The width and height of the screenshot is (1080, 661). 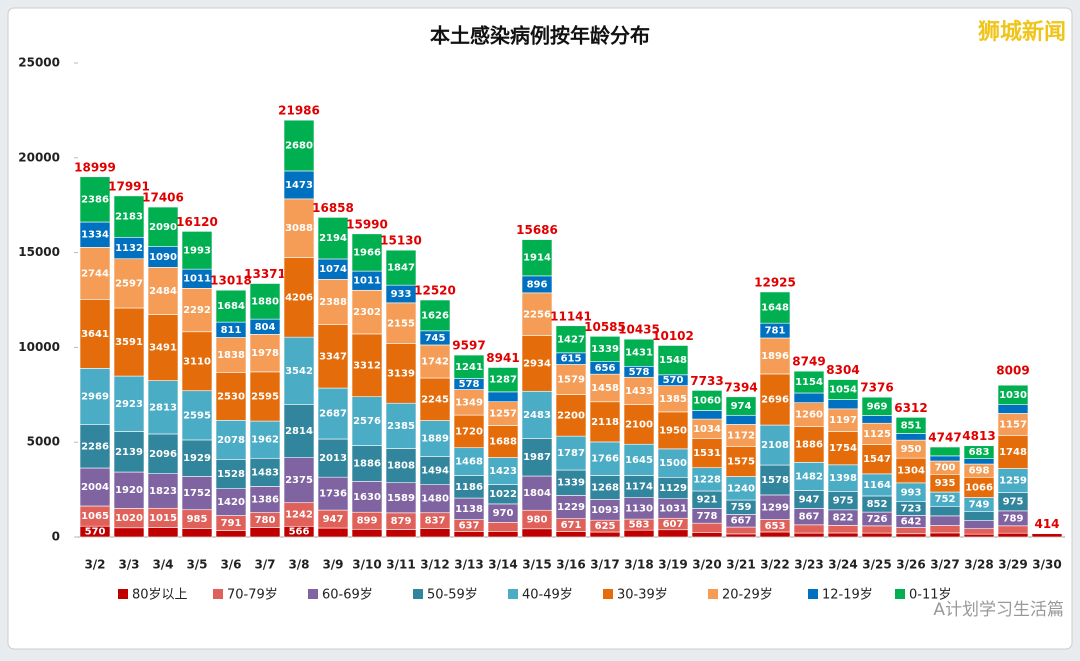 I want to click on segment-label: 1197, so click(x=843, y=420).